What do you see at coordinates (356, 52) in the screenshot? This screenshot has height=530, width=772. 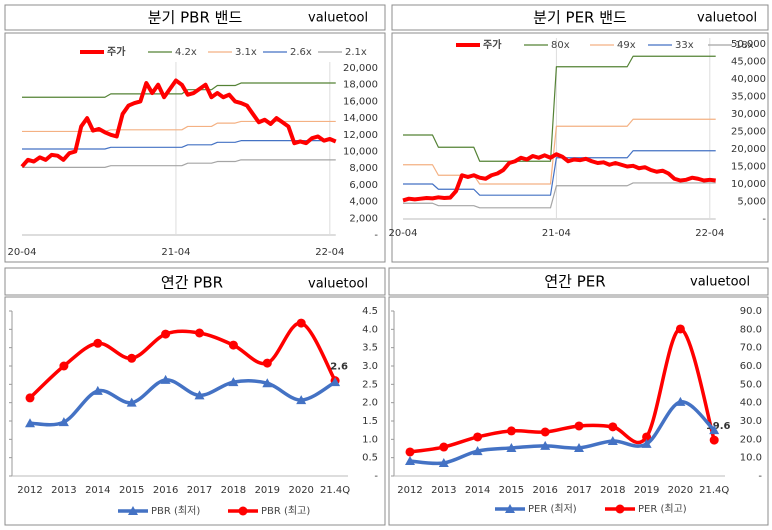 I see `legend-label: 2.1x` at bounding box center [356, 52].